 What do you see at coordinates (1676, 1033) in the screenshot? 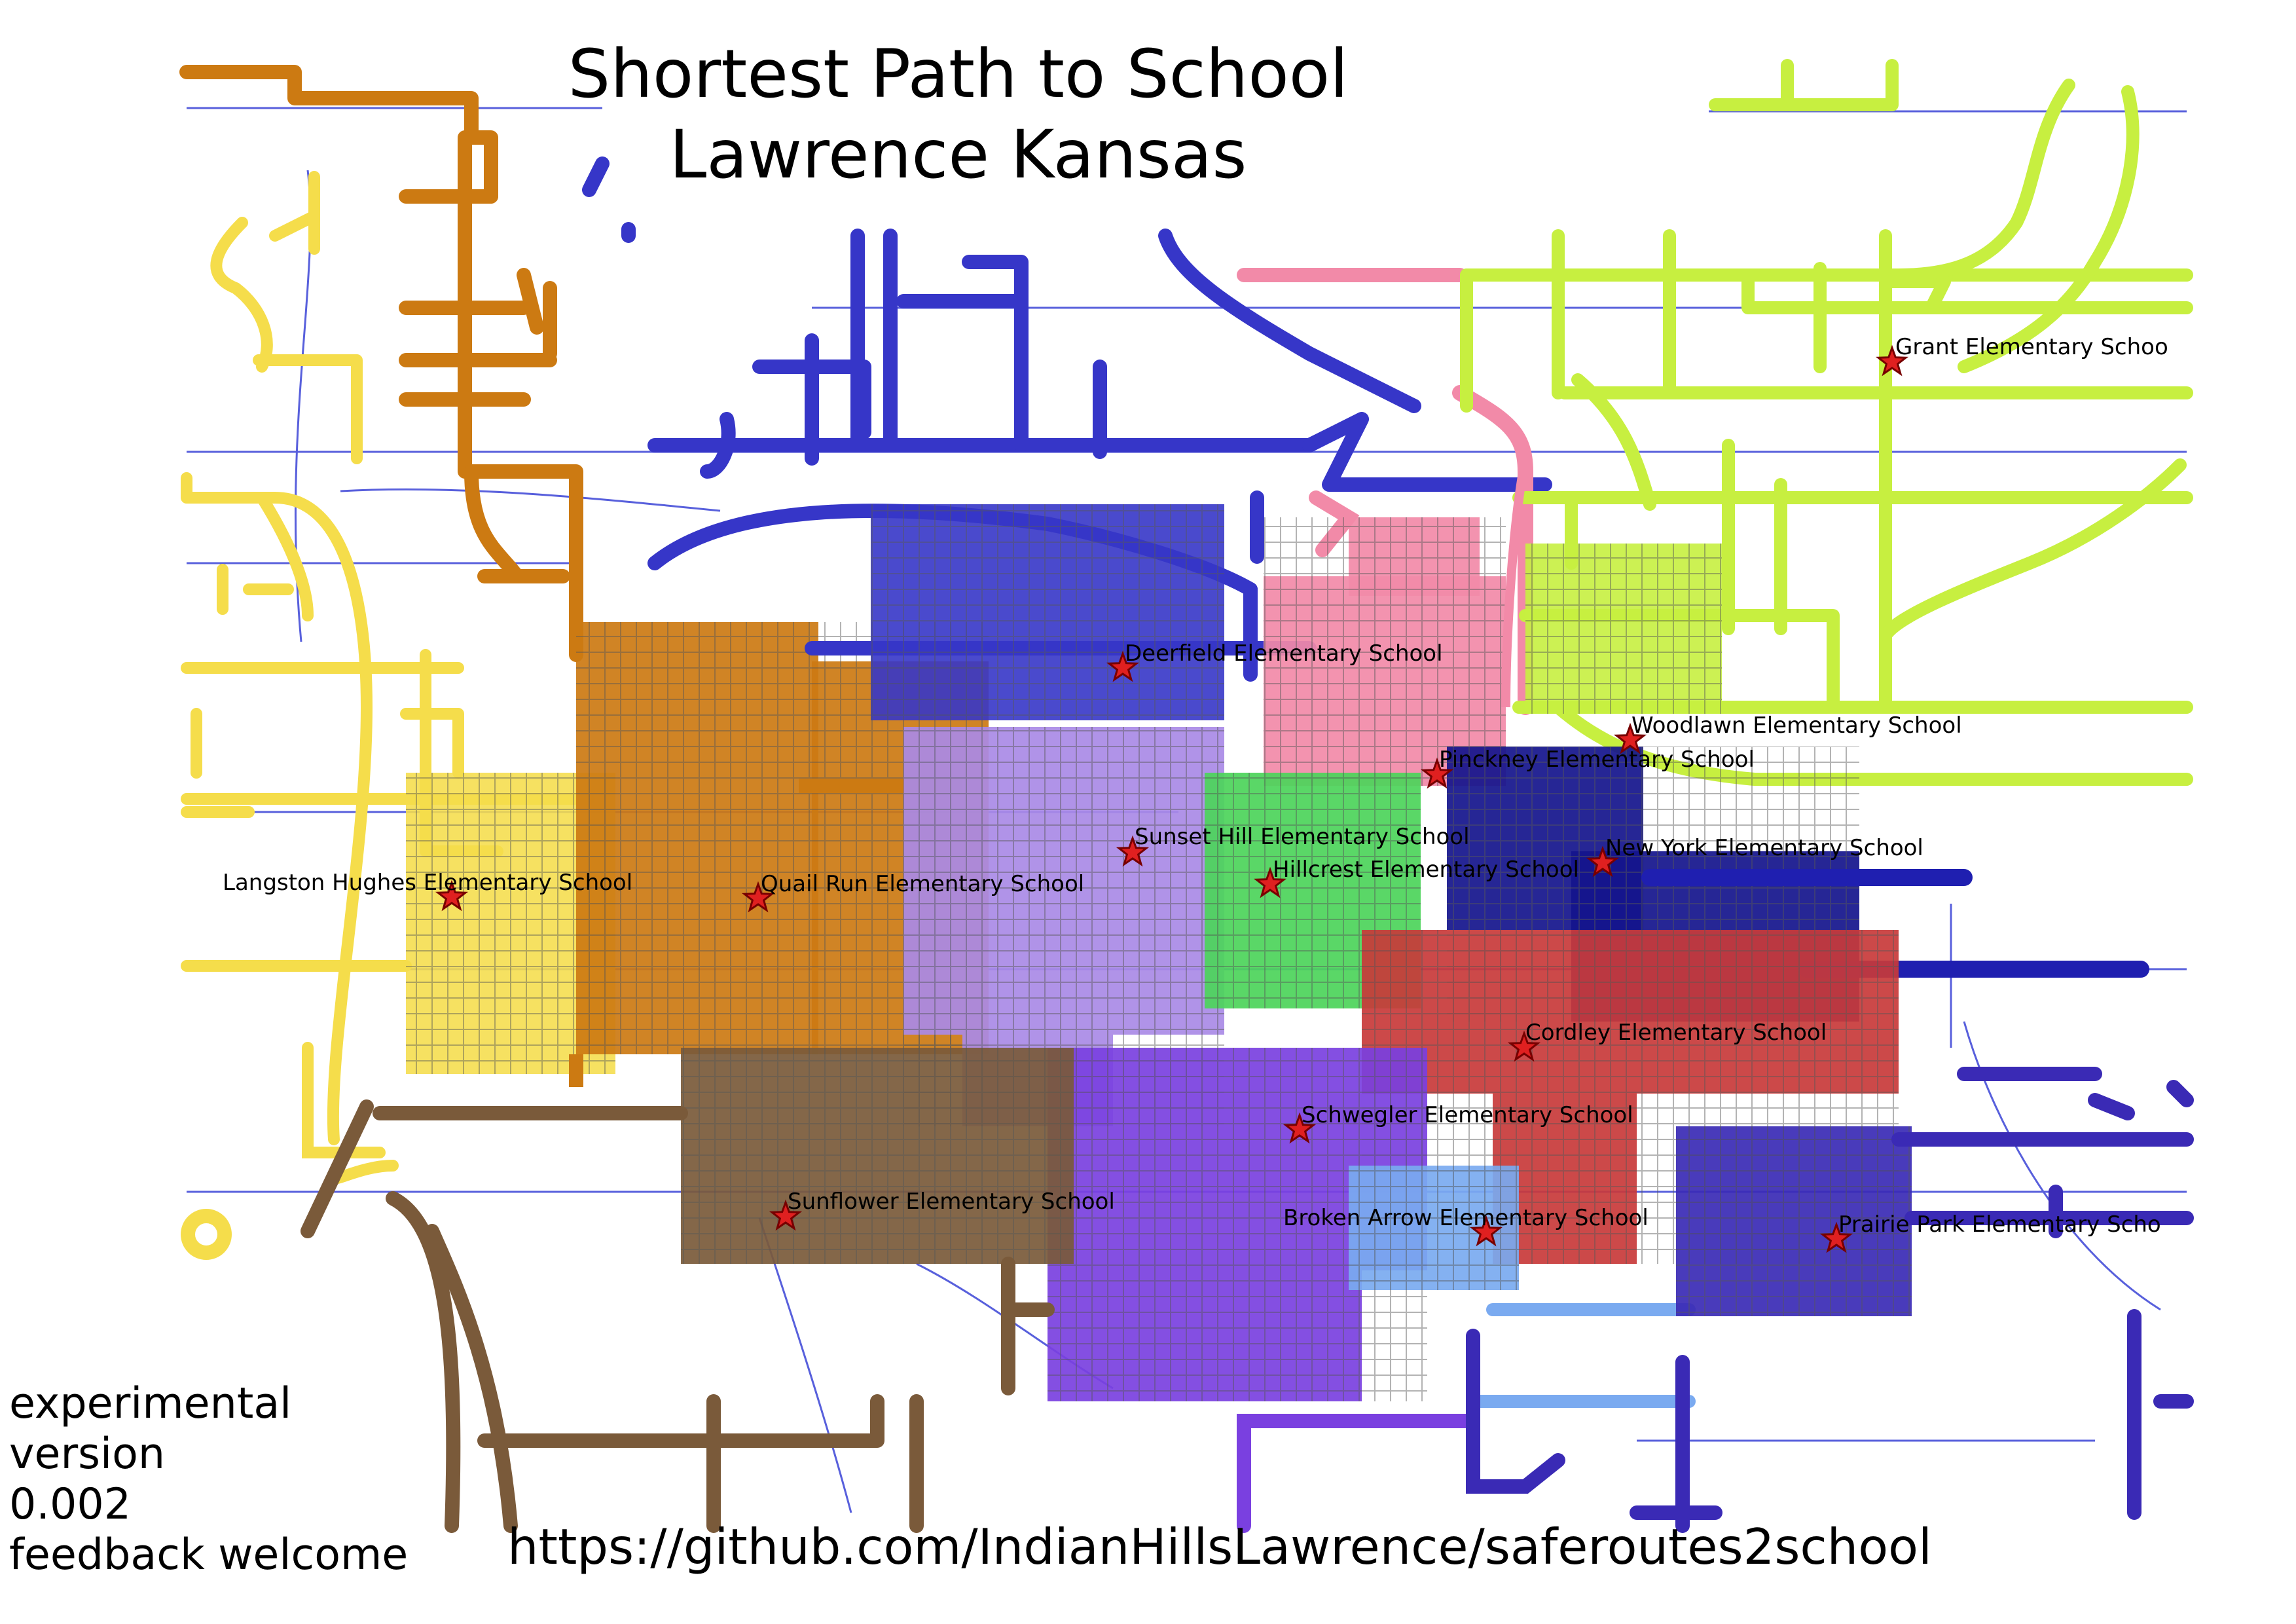
I see `school-label: Cordley Elementary School` at bounding box center [1676, 1033].